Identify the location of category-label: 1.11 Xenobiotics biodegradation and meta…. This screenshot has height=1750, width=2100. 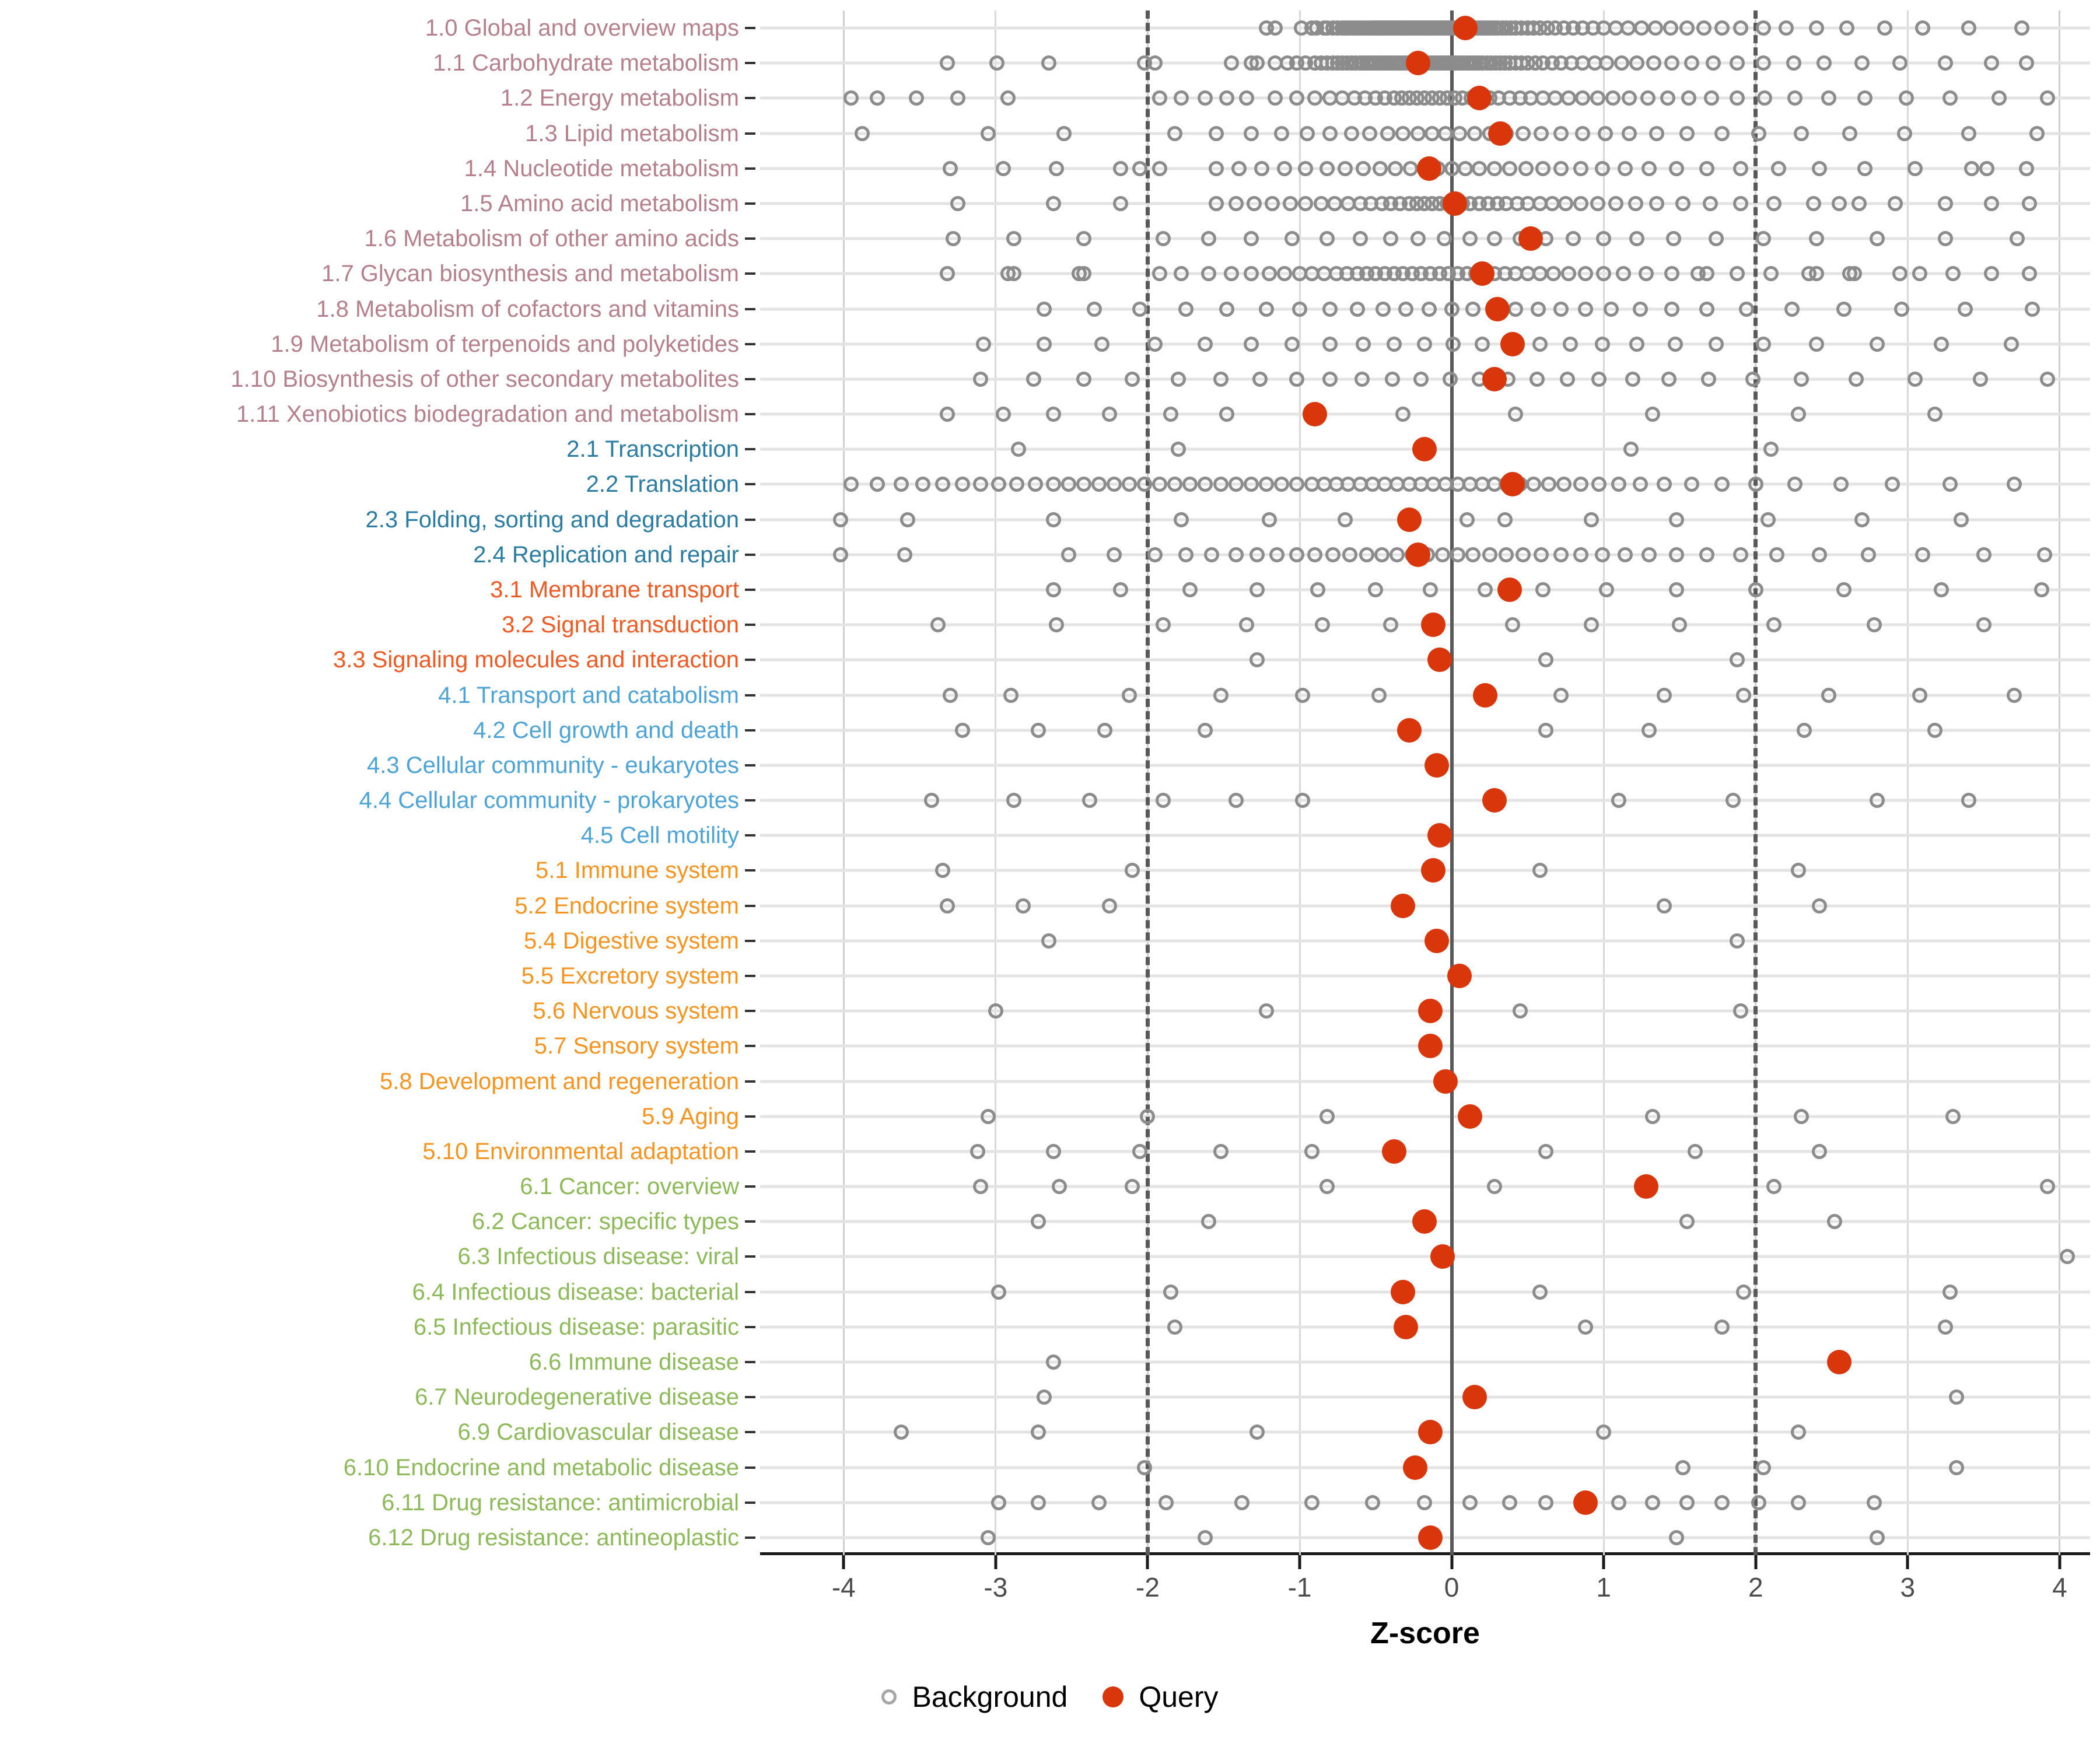
(487, 414).